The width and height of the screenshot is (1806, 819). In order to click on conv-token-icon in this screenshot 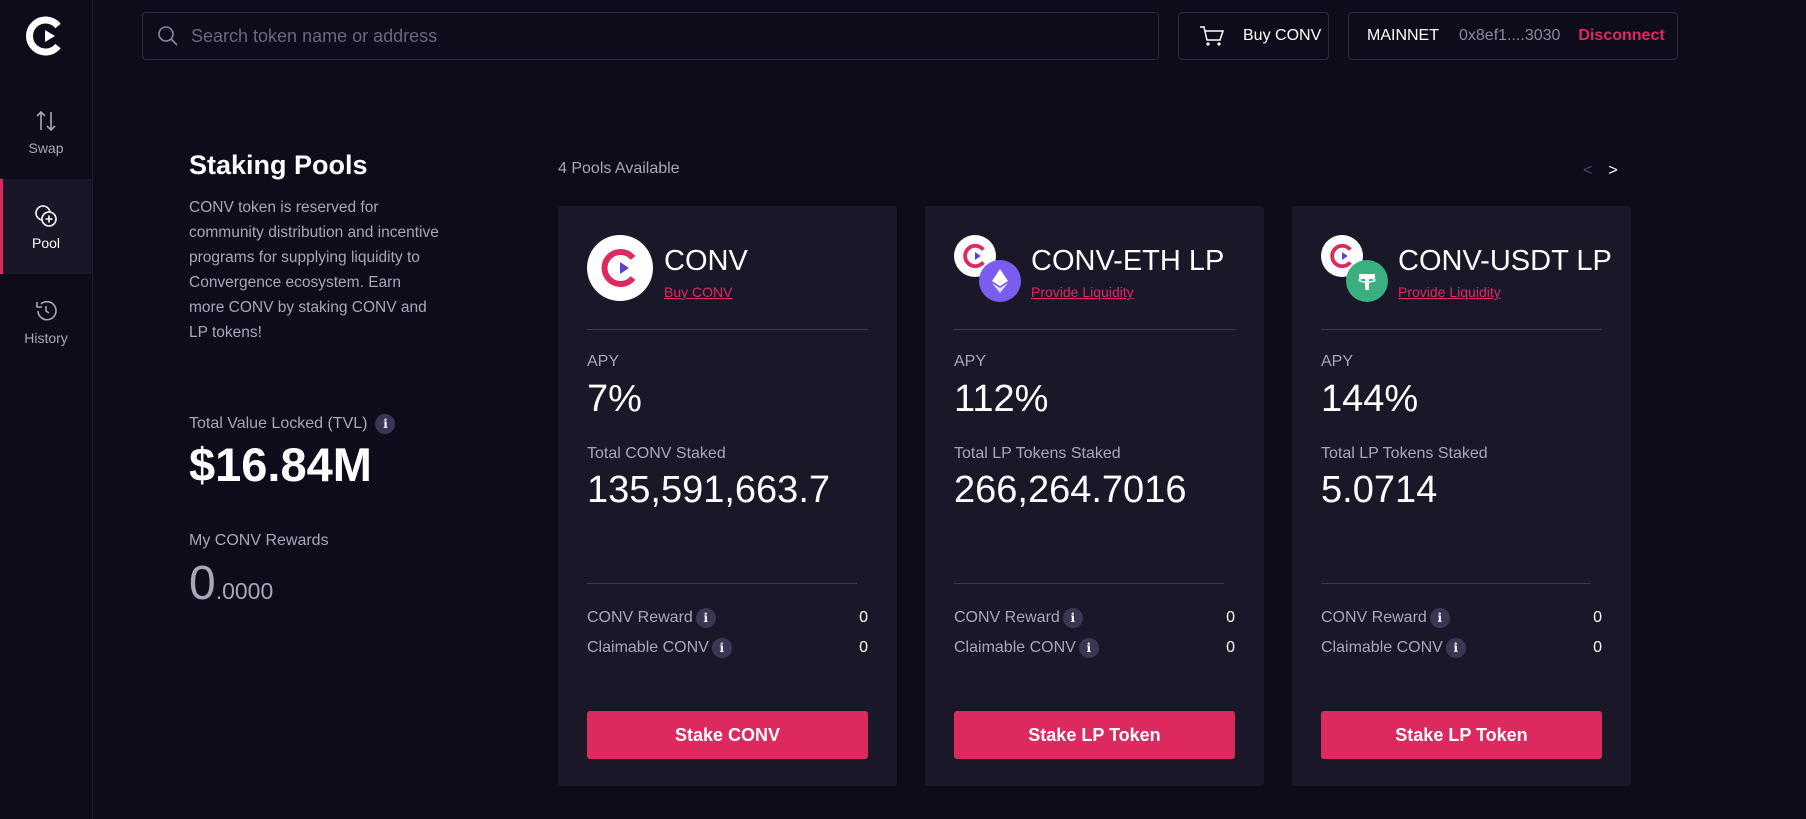, I will do `click(620, 268)`.